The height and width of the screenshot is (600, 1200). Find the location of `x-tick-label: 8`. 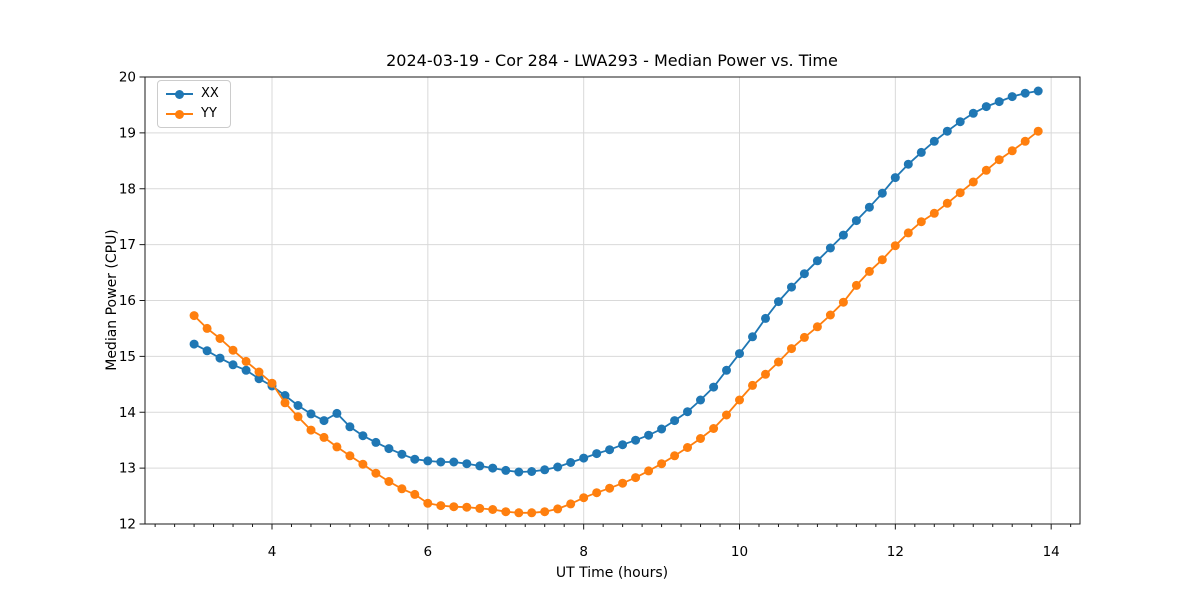

x-tick-label: 8 is located at coordinates (583, 552).